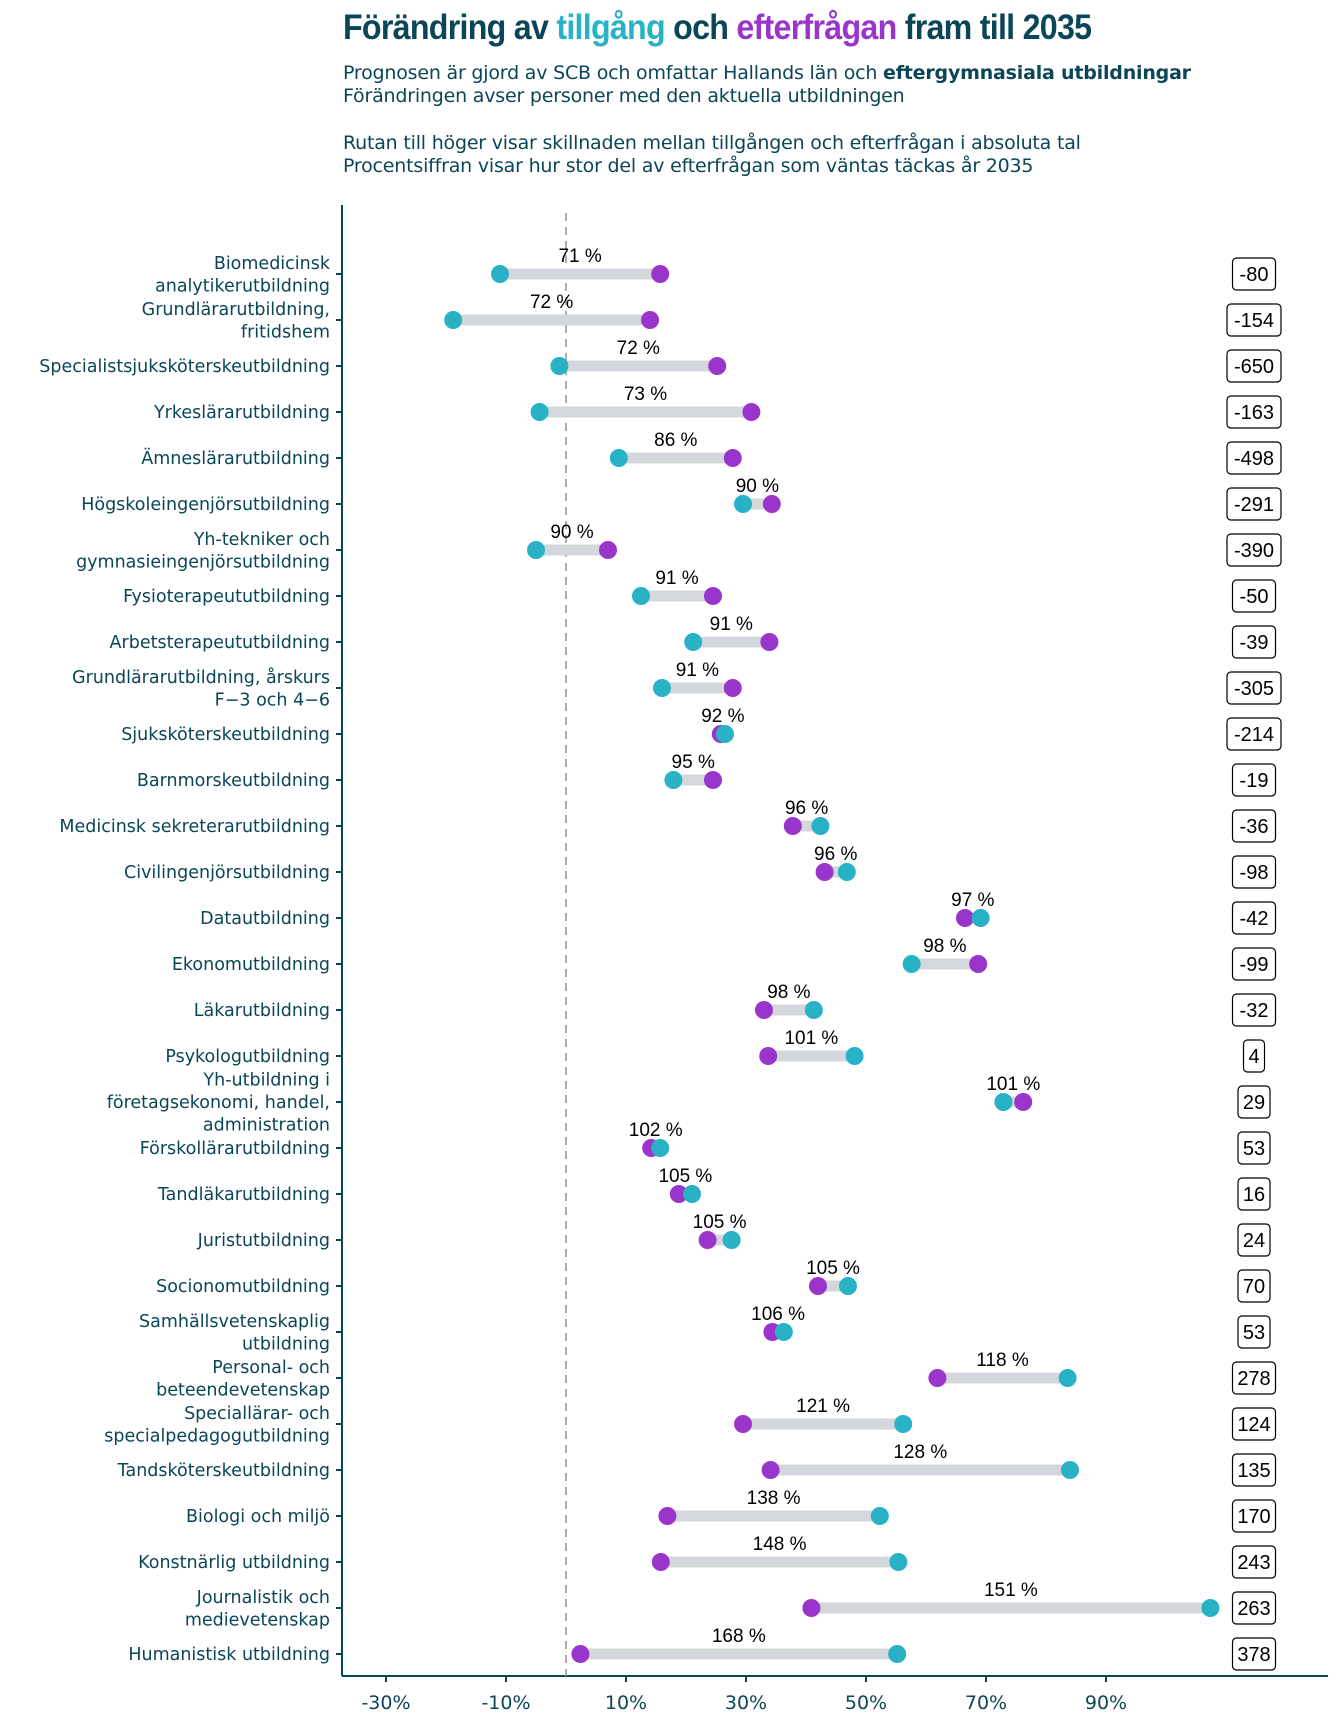 Image resolution: width=1344 pixels, height=1728 pixels. Describe the element at coordinates (778, 1314) in the screenshot. I see `coverage-label: 106 %` at that location.